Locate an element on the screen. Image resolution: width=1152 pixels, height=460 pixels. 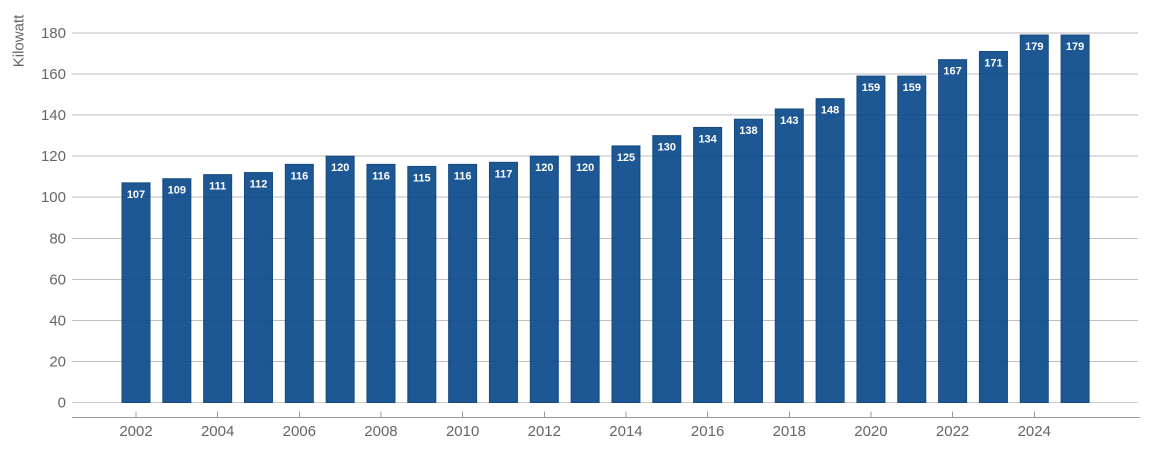
bar-2007 is located at coordinates (340, 279).